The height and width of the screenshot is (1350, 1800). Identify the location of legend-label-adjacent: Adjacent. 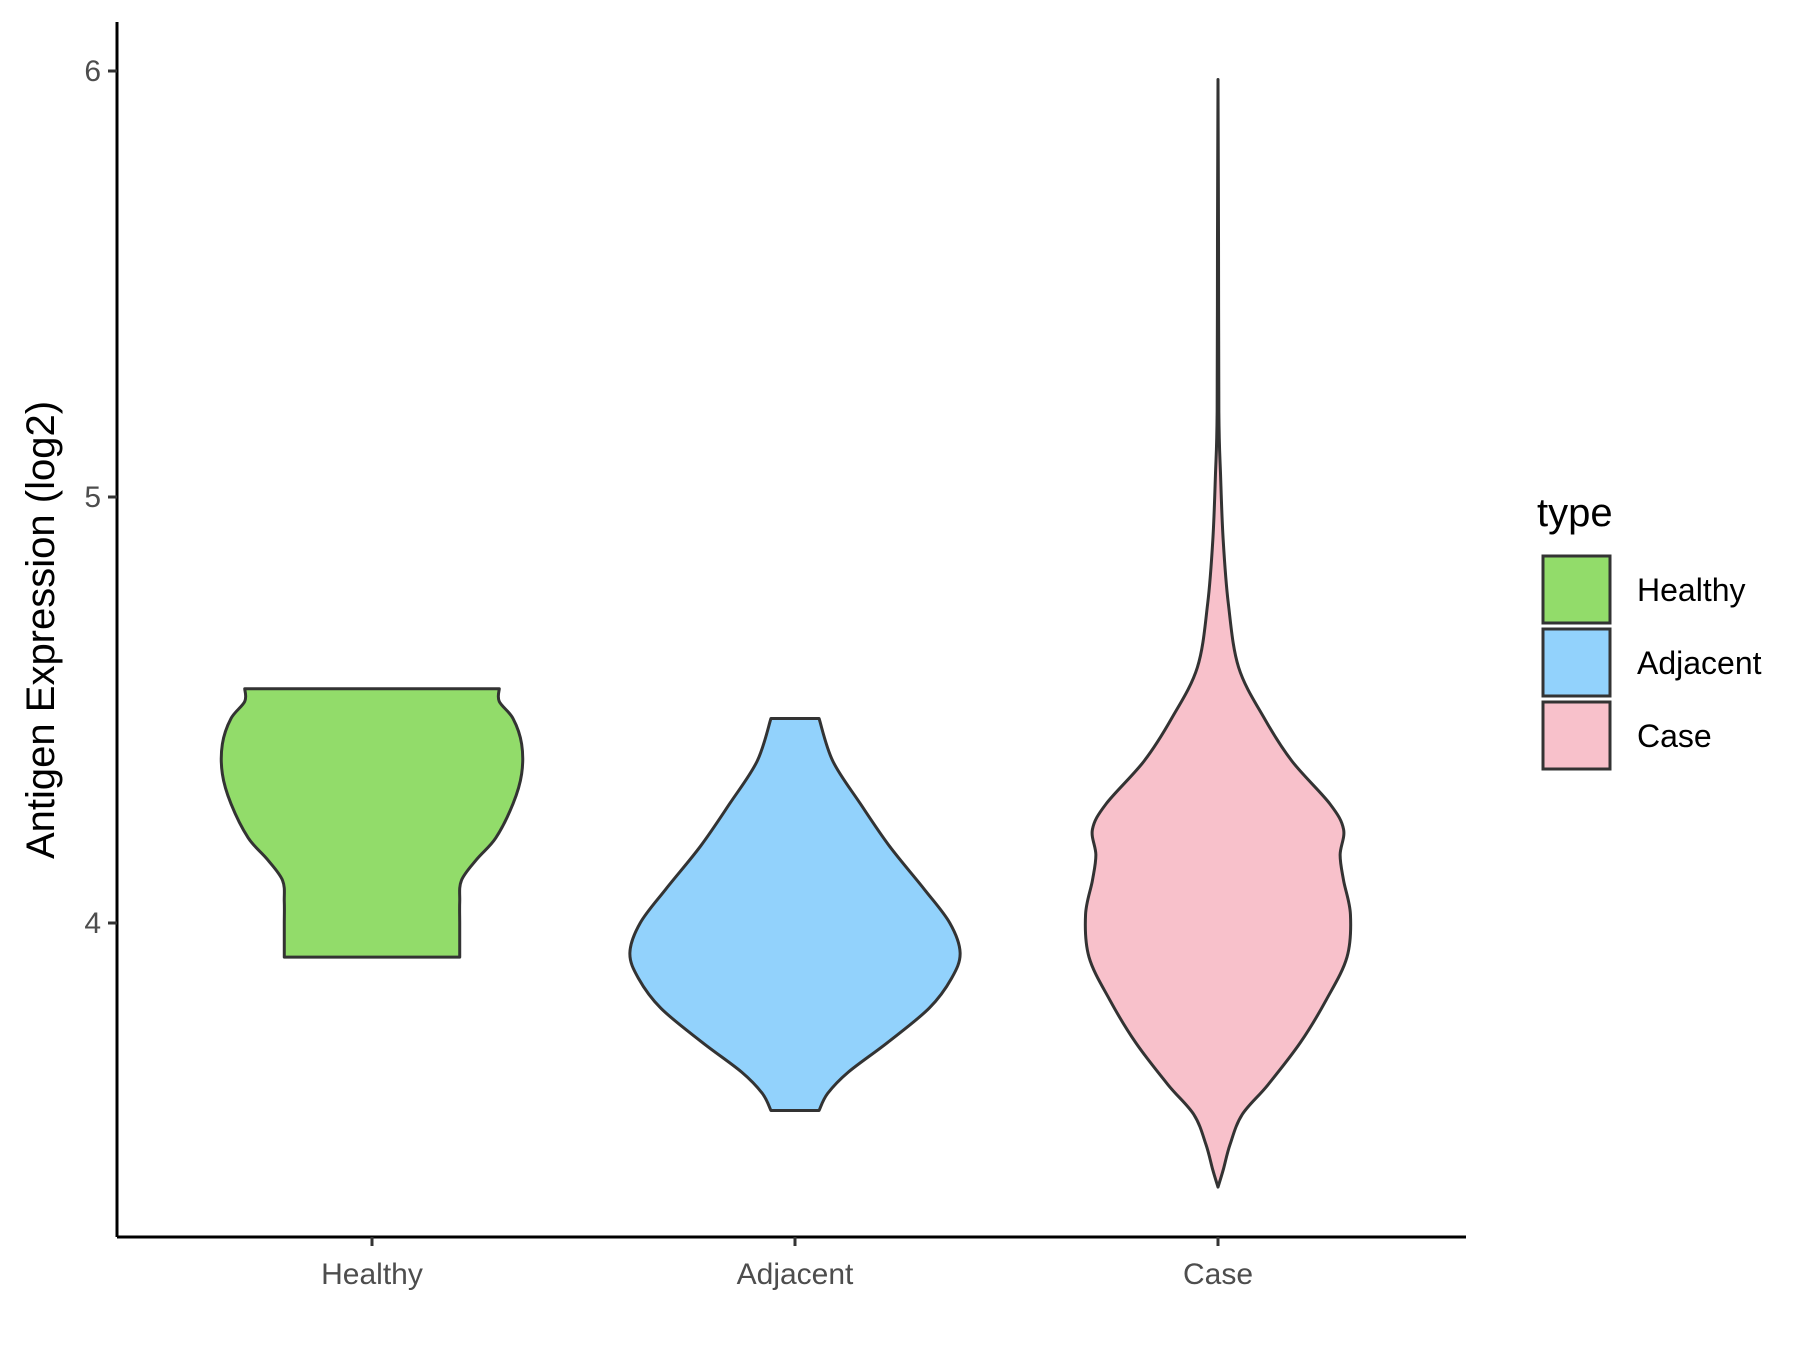
(1699, 663).